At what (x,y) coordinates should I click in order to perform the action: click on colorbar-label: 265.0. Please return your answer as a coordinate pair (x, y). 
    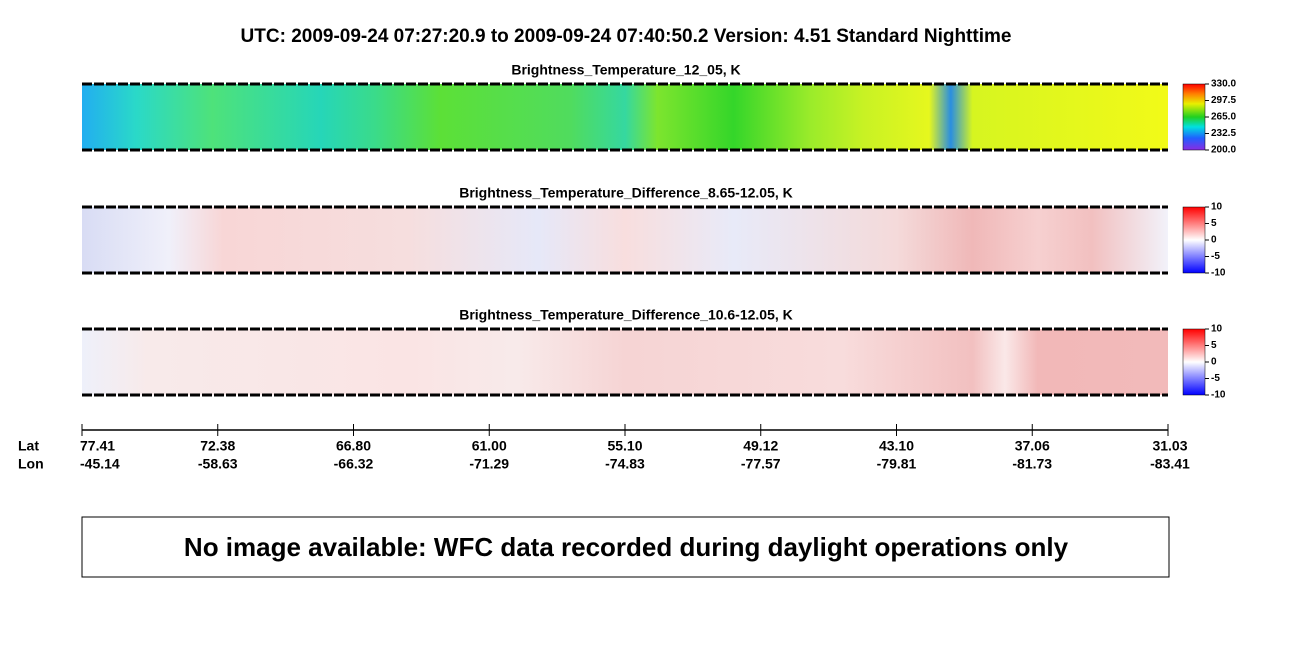
    Looking at the image, I should click on (1223, 117).